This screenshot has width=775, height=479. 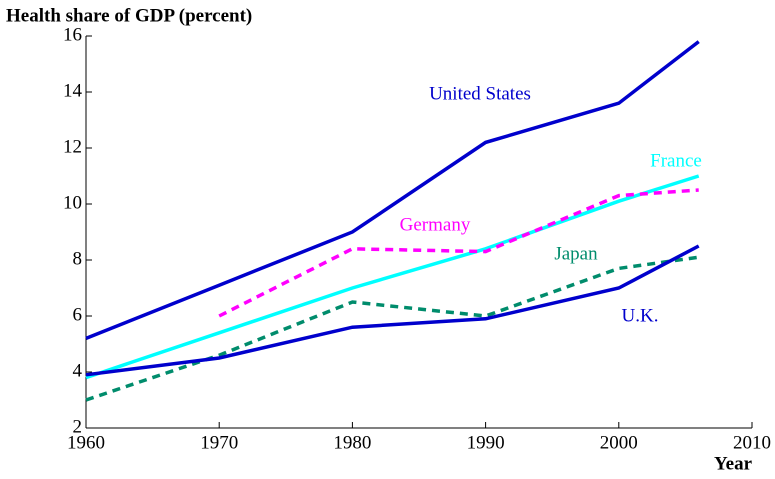 I want to click on x-tick-label: 1990, so click(x=486, y=442).